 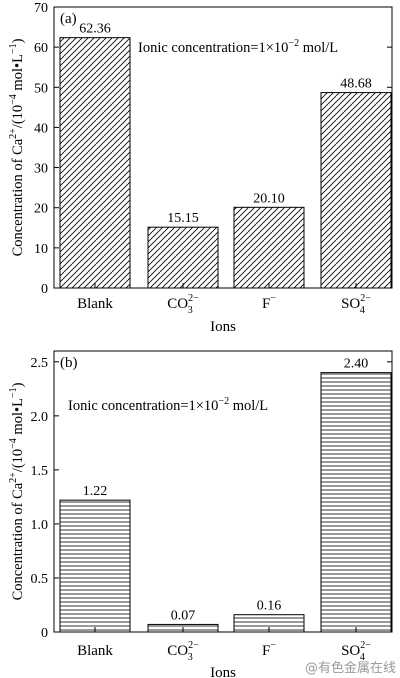 What do you see at coordinates (269, 198) in the screenshot?
I see `data-label-3: 20.10` at bounding box center [269, 198].